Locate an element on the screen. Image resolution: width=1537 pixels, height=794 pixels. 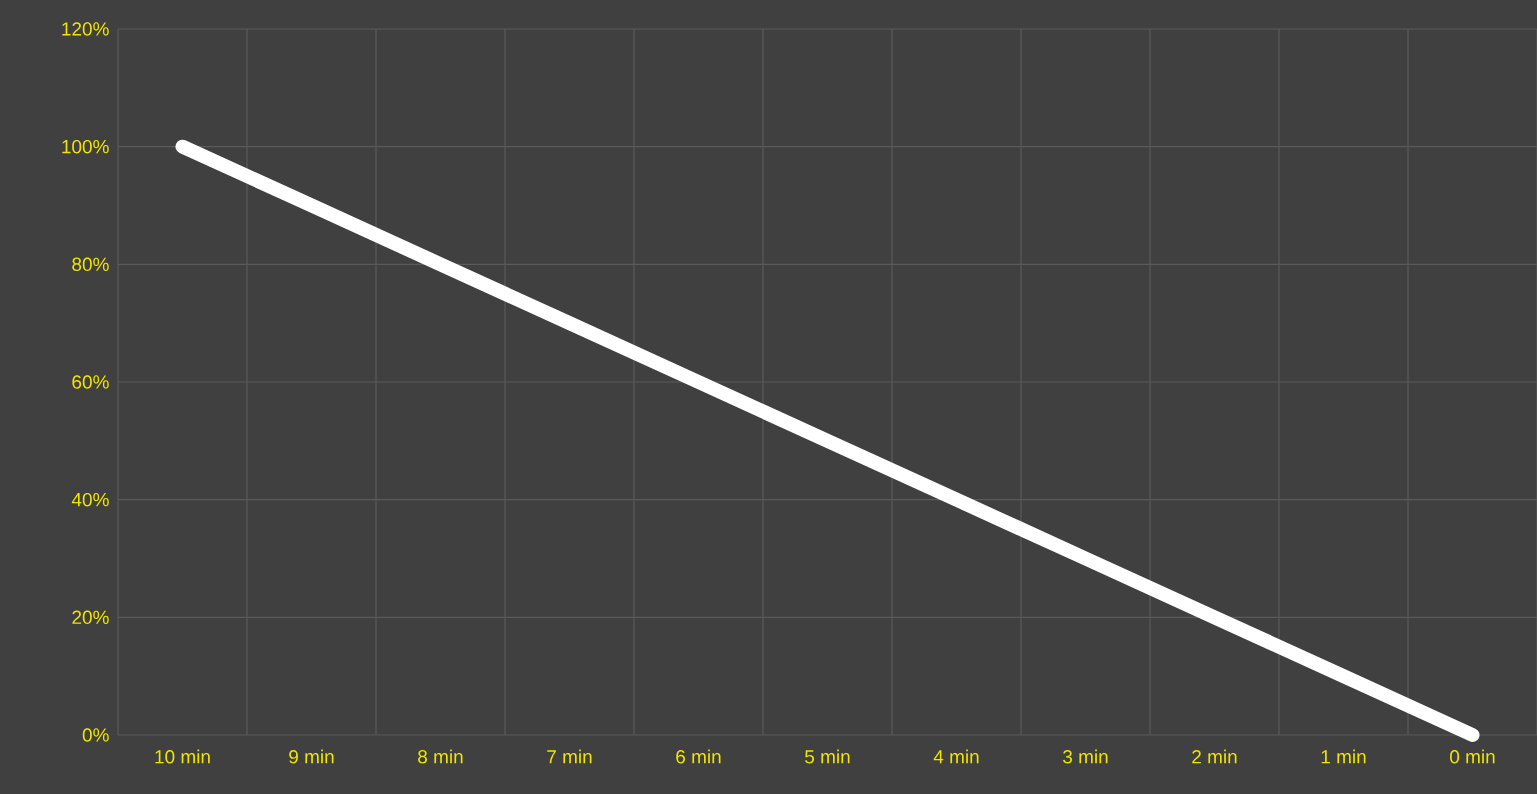
x-tick-label: 6 min is located at coordinates (698, 756).